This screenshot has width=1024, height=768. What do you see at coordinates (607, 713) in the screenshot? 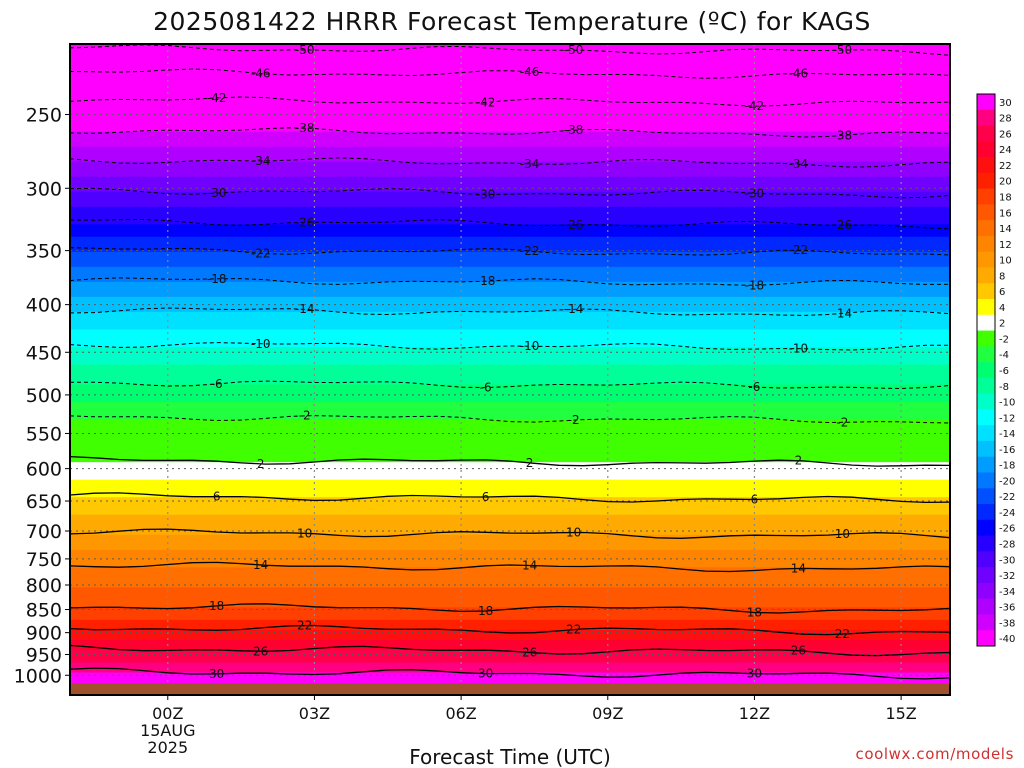
I see `x-tick-label: 09Z` at bounding box center [607, 713].